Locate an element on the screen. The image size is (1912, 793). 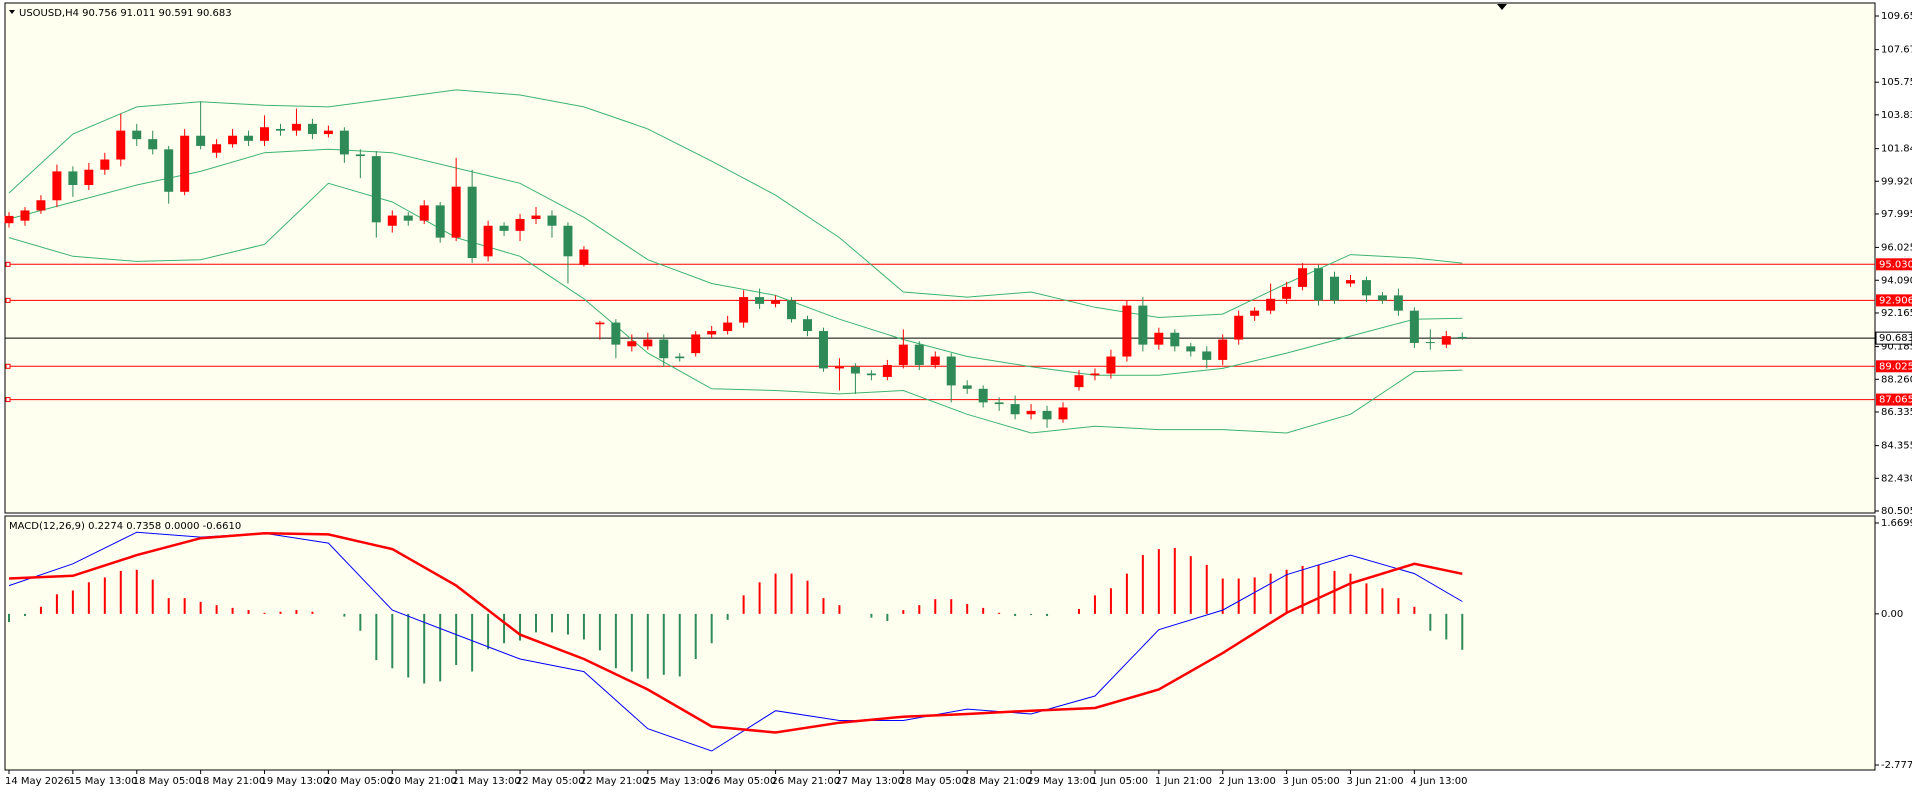
x-tick-label: 1 Jun 05:00 is located at coordinates (1119, 781).